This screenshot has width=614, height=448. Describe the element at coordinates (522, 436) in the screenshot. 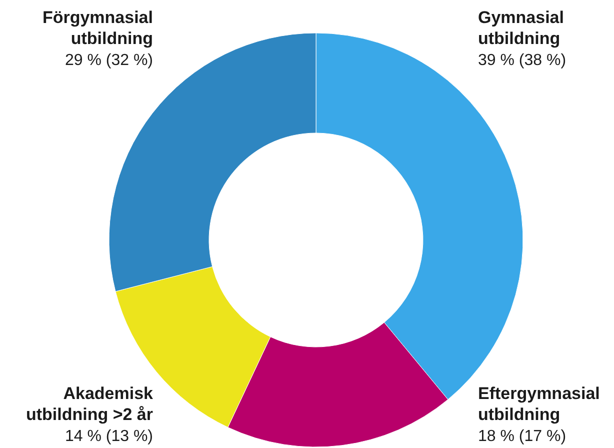

I see `data-label: 18 % (17 %)` at that location.